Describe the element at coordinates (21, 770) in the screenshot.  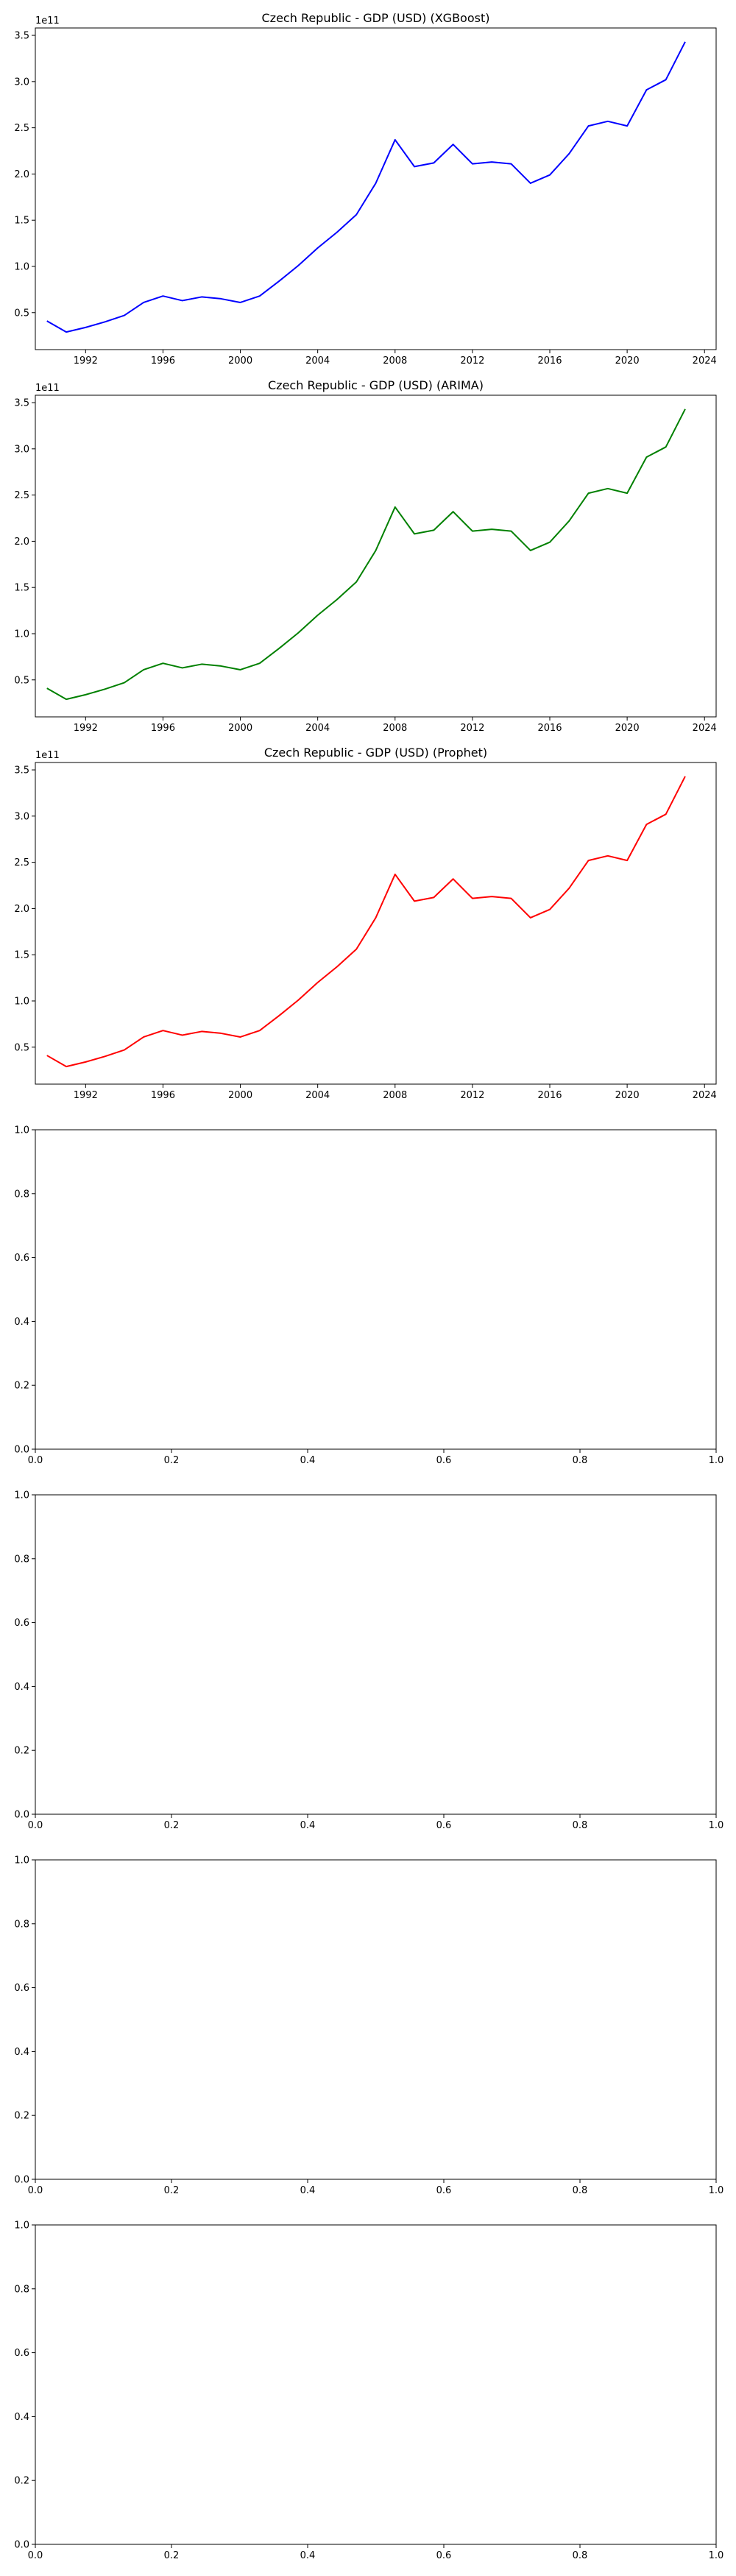
I see `y-tick-label: 3.5` at that location.